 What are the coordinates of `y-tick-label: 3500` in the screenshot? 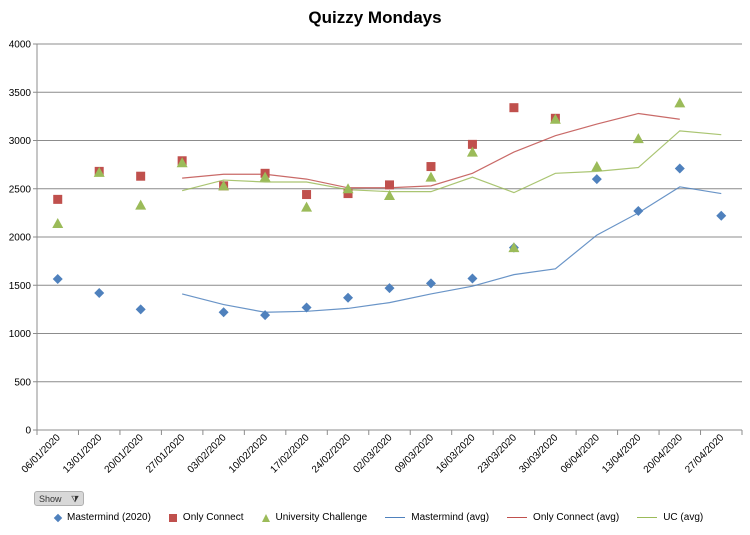 It's located at (20, 93).